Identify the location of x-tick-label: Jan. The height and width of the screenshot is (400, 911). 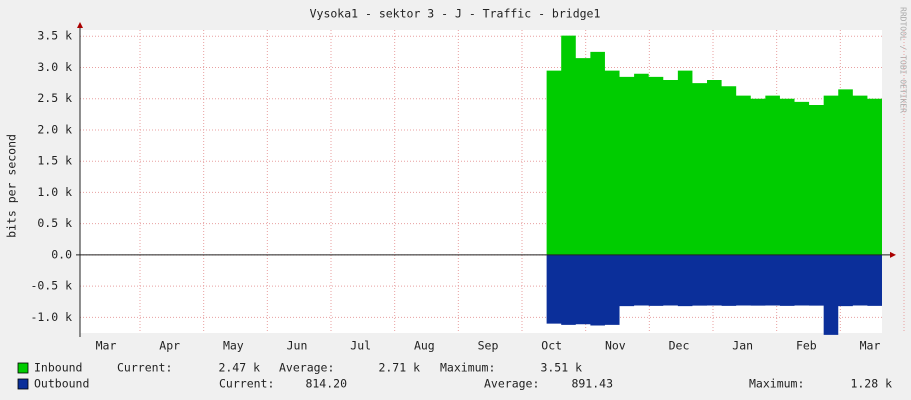
(742, 346).